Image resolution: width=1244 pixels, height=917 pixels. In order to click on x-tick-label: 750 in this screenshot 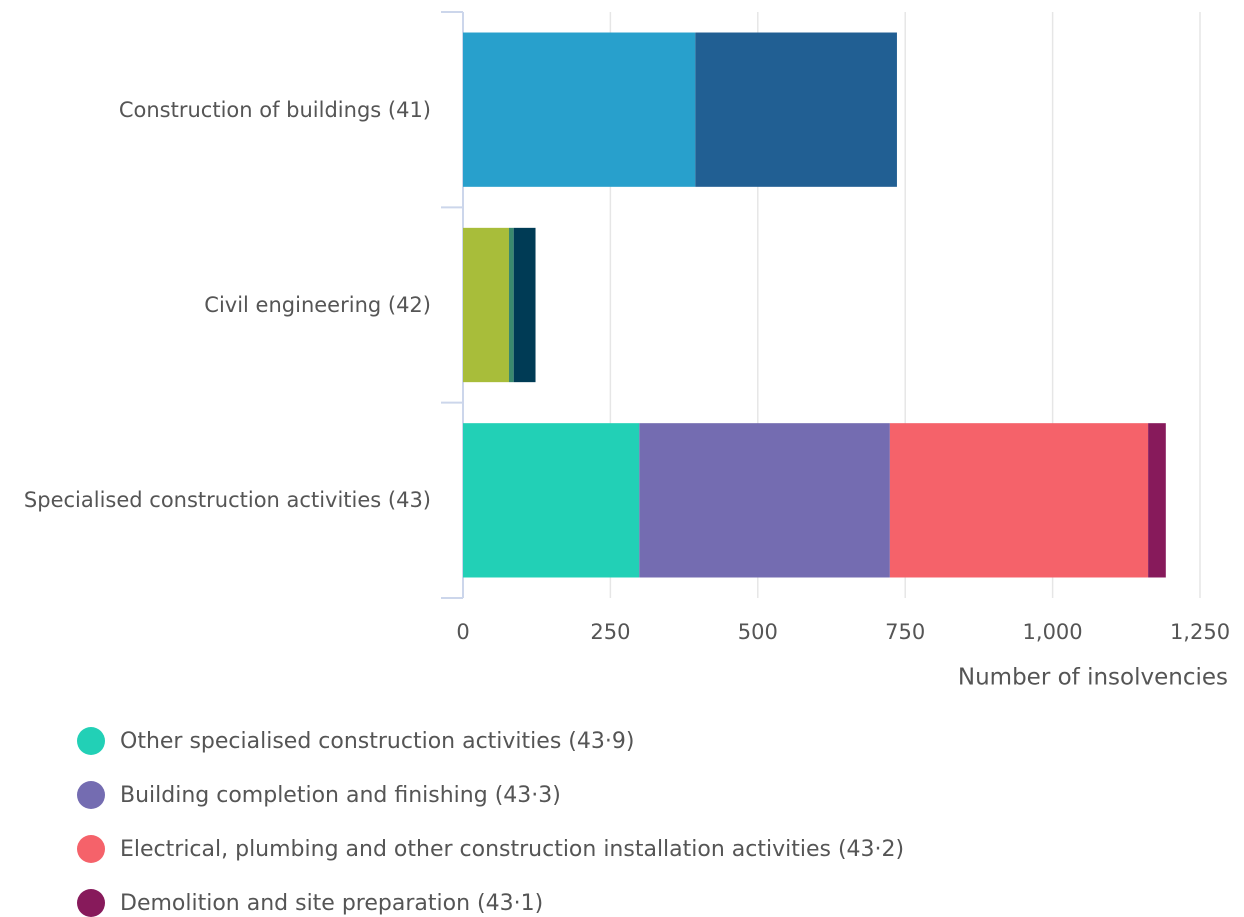, I will do `click(905, 632)`.